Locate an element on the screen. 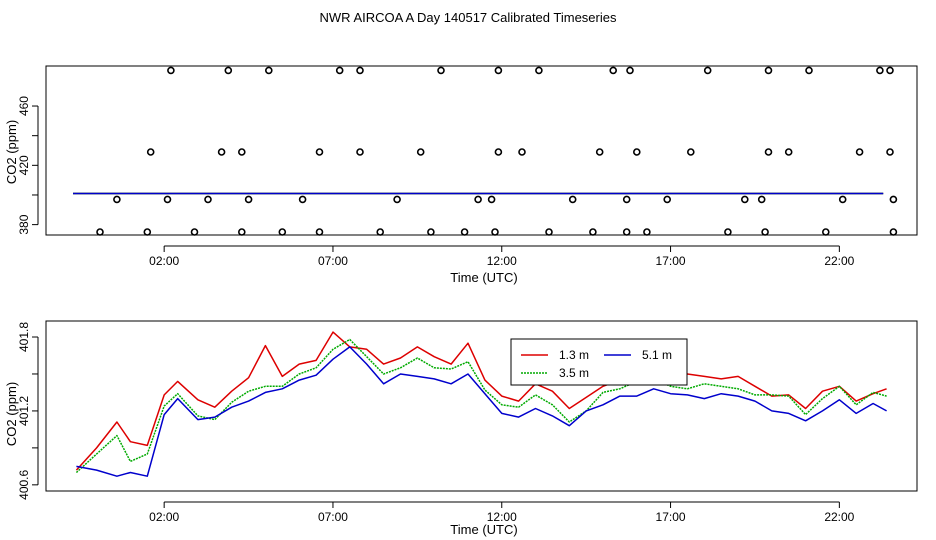 This screenshot has width=936, height=540. x-axis-title-top: Time (UTC) is located at coordinates (483, 277).